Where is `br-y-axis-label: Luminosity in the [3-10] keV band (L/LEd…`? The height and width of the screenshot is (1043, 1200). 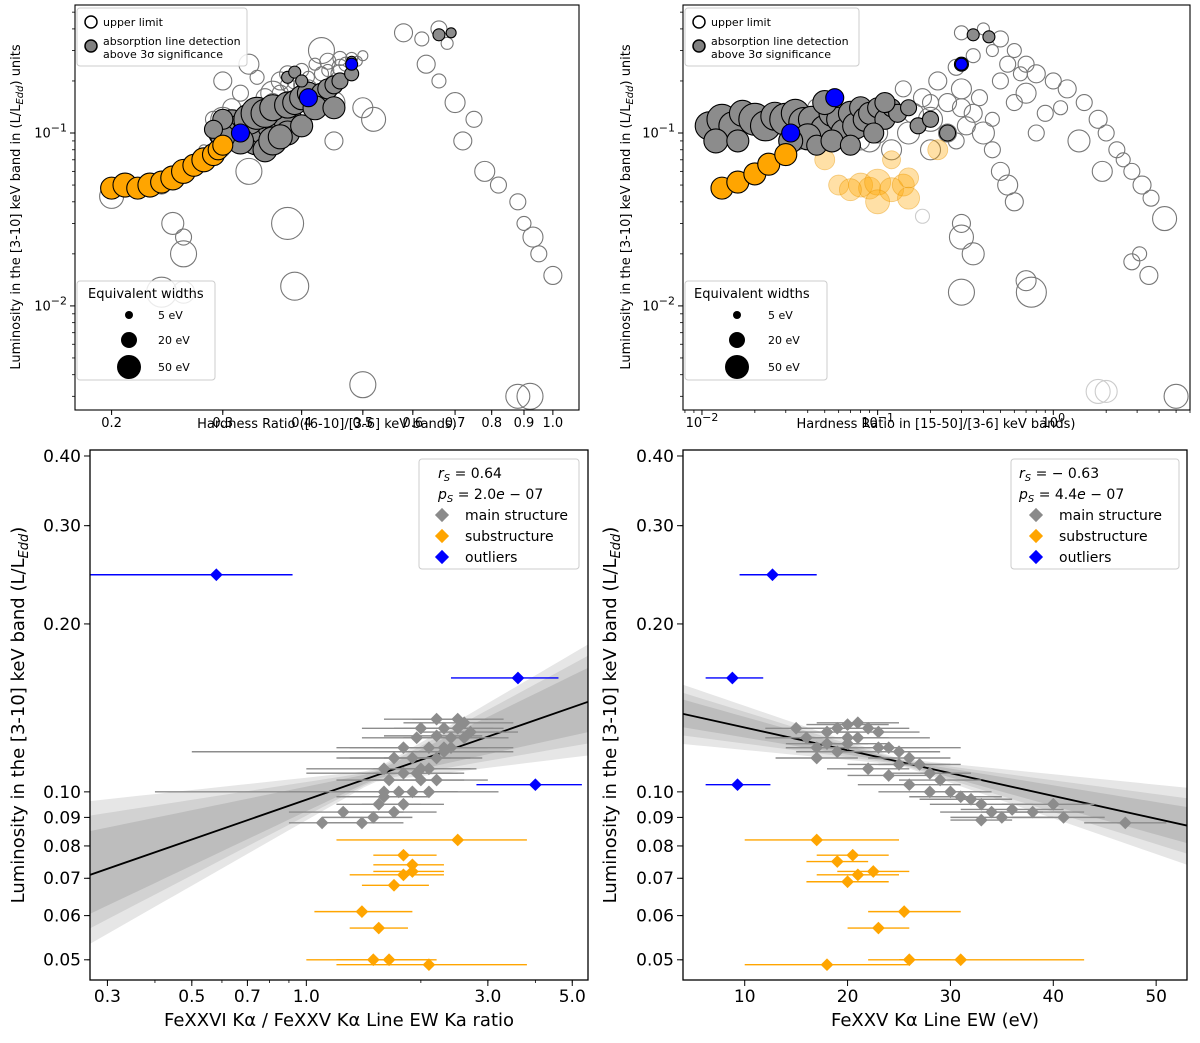
br-y-axis-label: Luminosity in the [3-10] keV band (L/LEd… is located at coordinates (612, 715).